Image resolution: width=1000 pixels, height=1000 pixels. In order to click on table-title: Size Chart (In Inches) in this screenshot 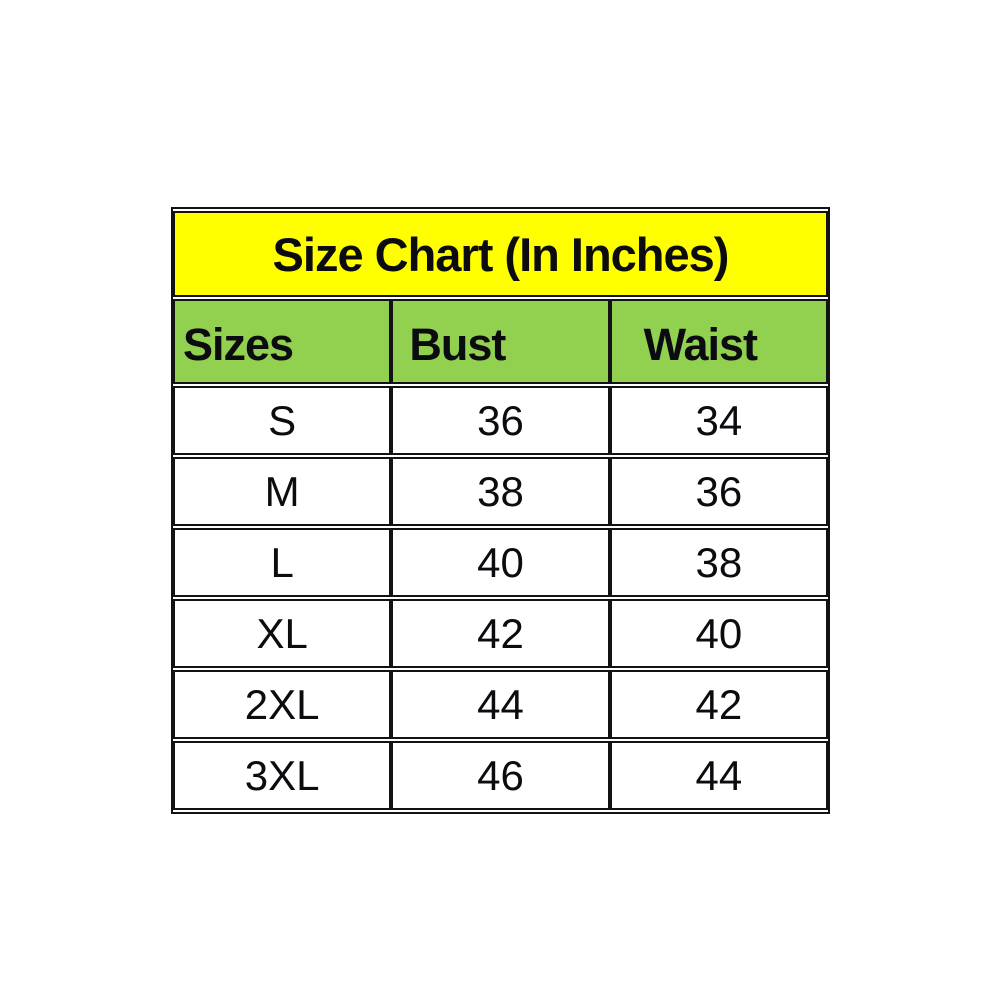, I will do `click(500, 254)`.